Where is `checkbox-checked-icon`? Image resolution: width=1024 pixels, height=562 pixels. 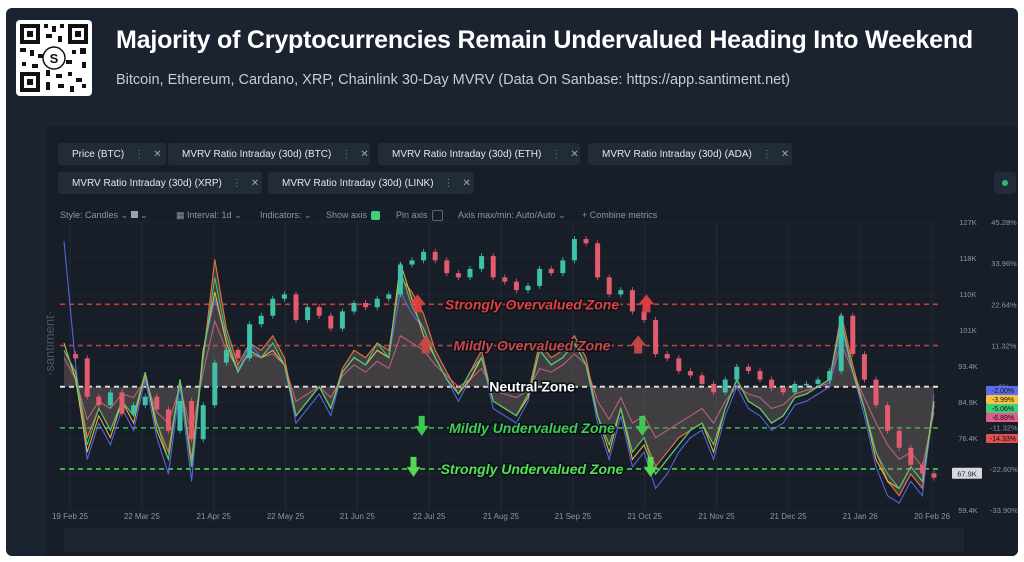
checkbox-checked-icon is located at coordinates (376, 216).